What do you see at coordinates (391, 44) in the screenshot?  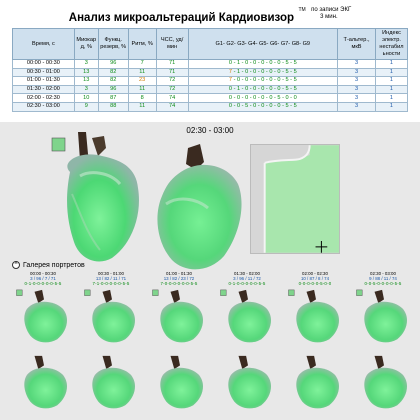 I see `col-header-instability-index: Индекс электр. нестабил ьности` at bounding box center [391, 44].